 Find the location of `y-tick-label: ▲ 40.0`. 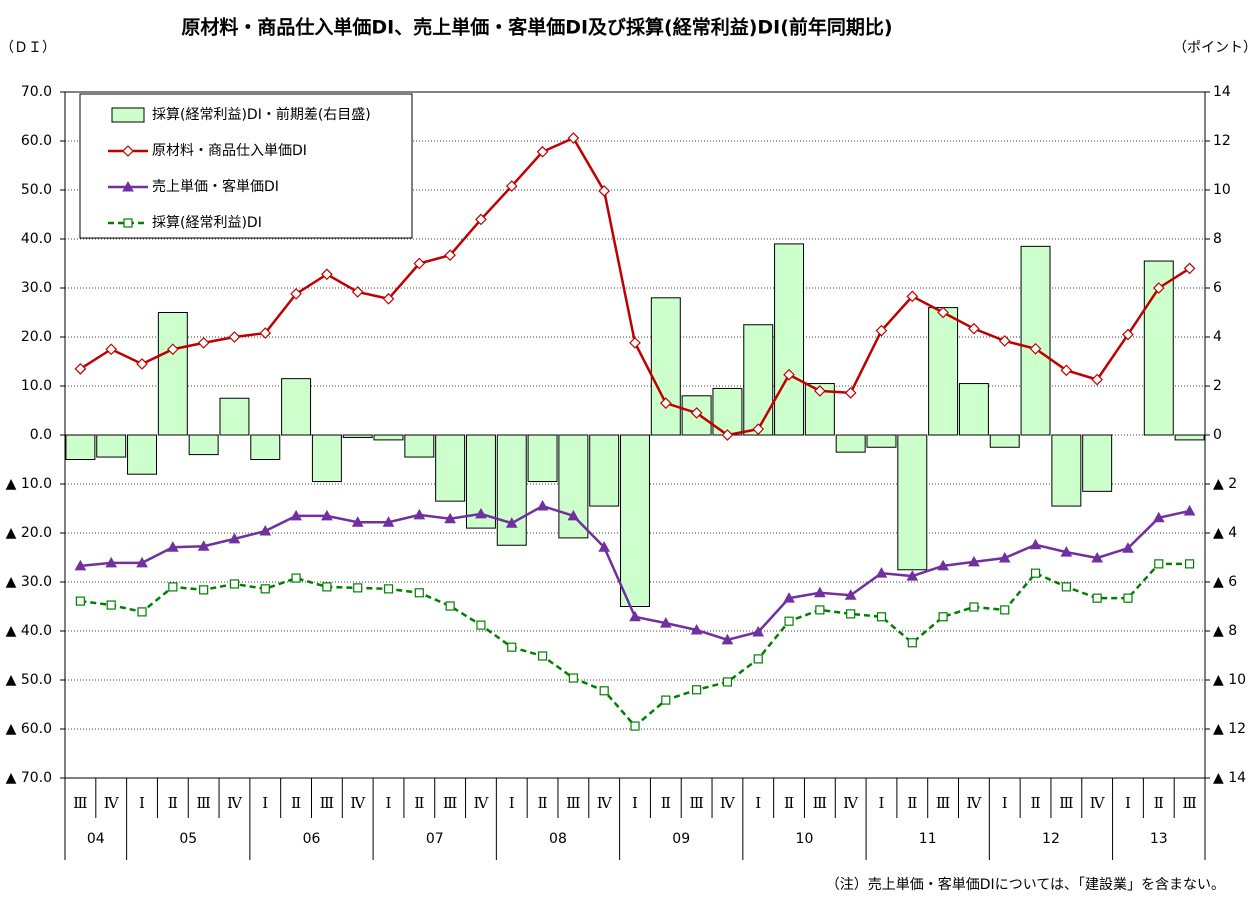

y-tick-label: ▲ 40.0 is located at coordinates (29, 631).